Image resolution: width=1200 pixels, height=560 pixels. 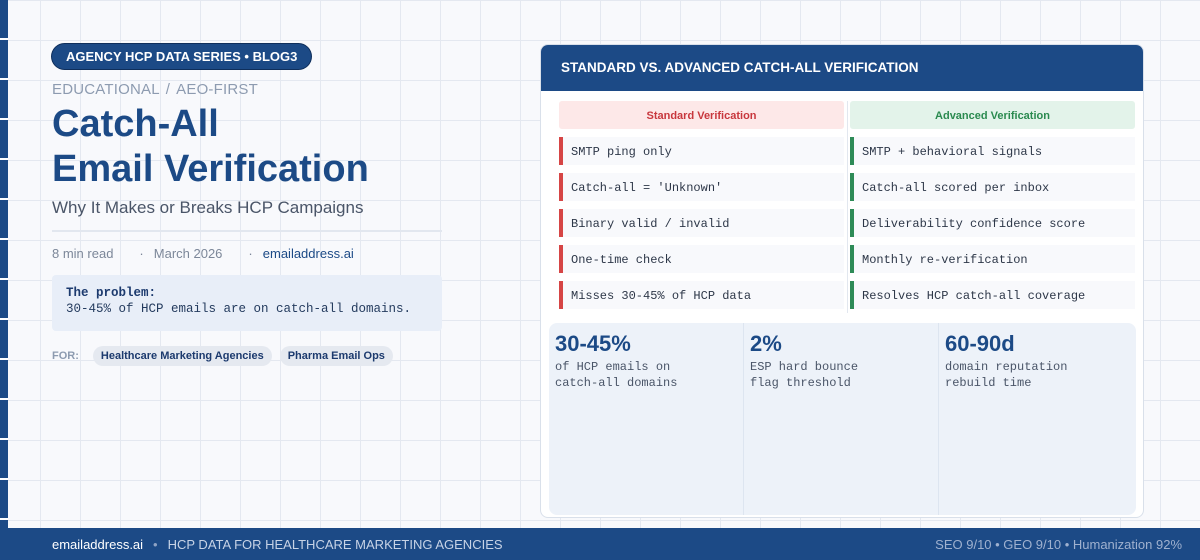 I want to click on stat-label: domain reputation rebuild time, so click(x=1006, y=375).